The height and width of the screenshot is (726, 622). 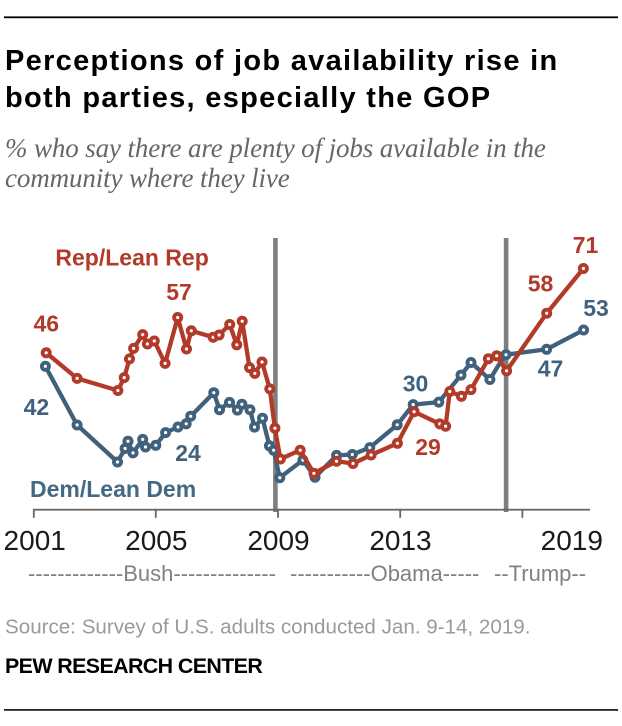 I want to click on svg-text: 2013, so click(x=400, y=540).